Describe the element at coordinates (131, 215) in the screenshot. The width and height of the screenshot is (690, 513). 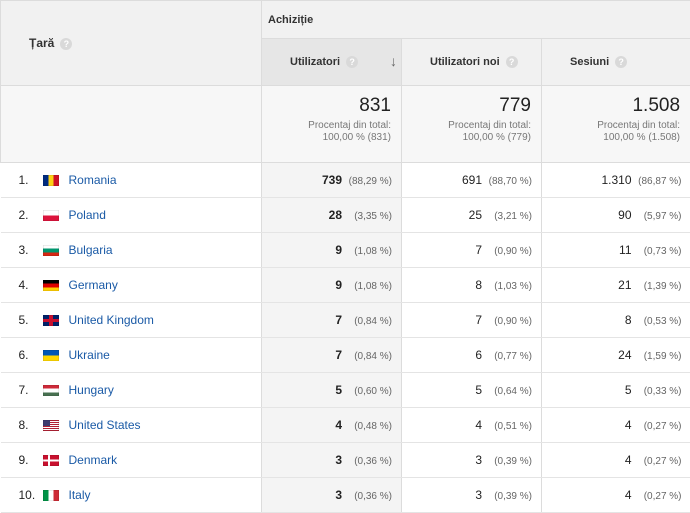
I see `country-cell: 2.Poland` at that location.